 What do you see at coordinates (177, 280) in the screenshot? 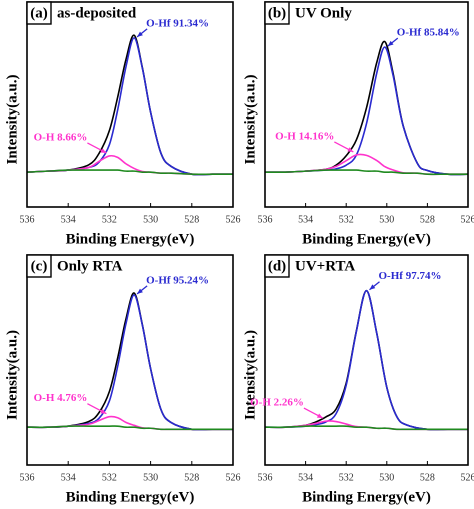
I see `annotation: O-Hf 95.24%` at bounding box center [177, 280].